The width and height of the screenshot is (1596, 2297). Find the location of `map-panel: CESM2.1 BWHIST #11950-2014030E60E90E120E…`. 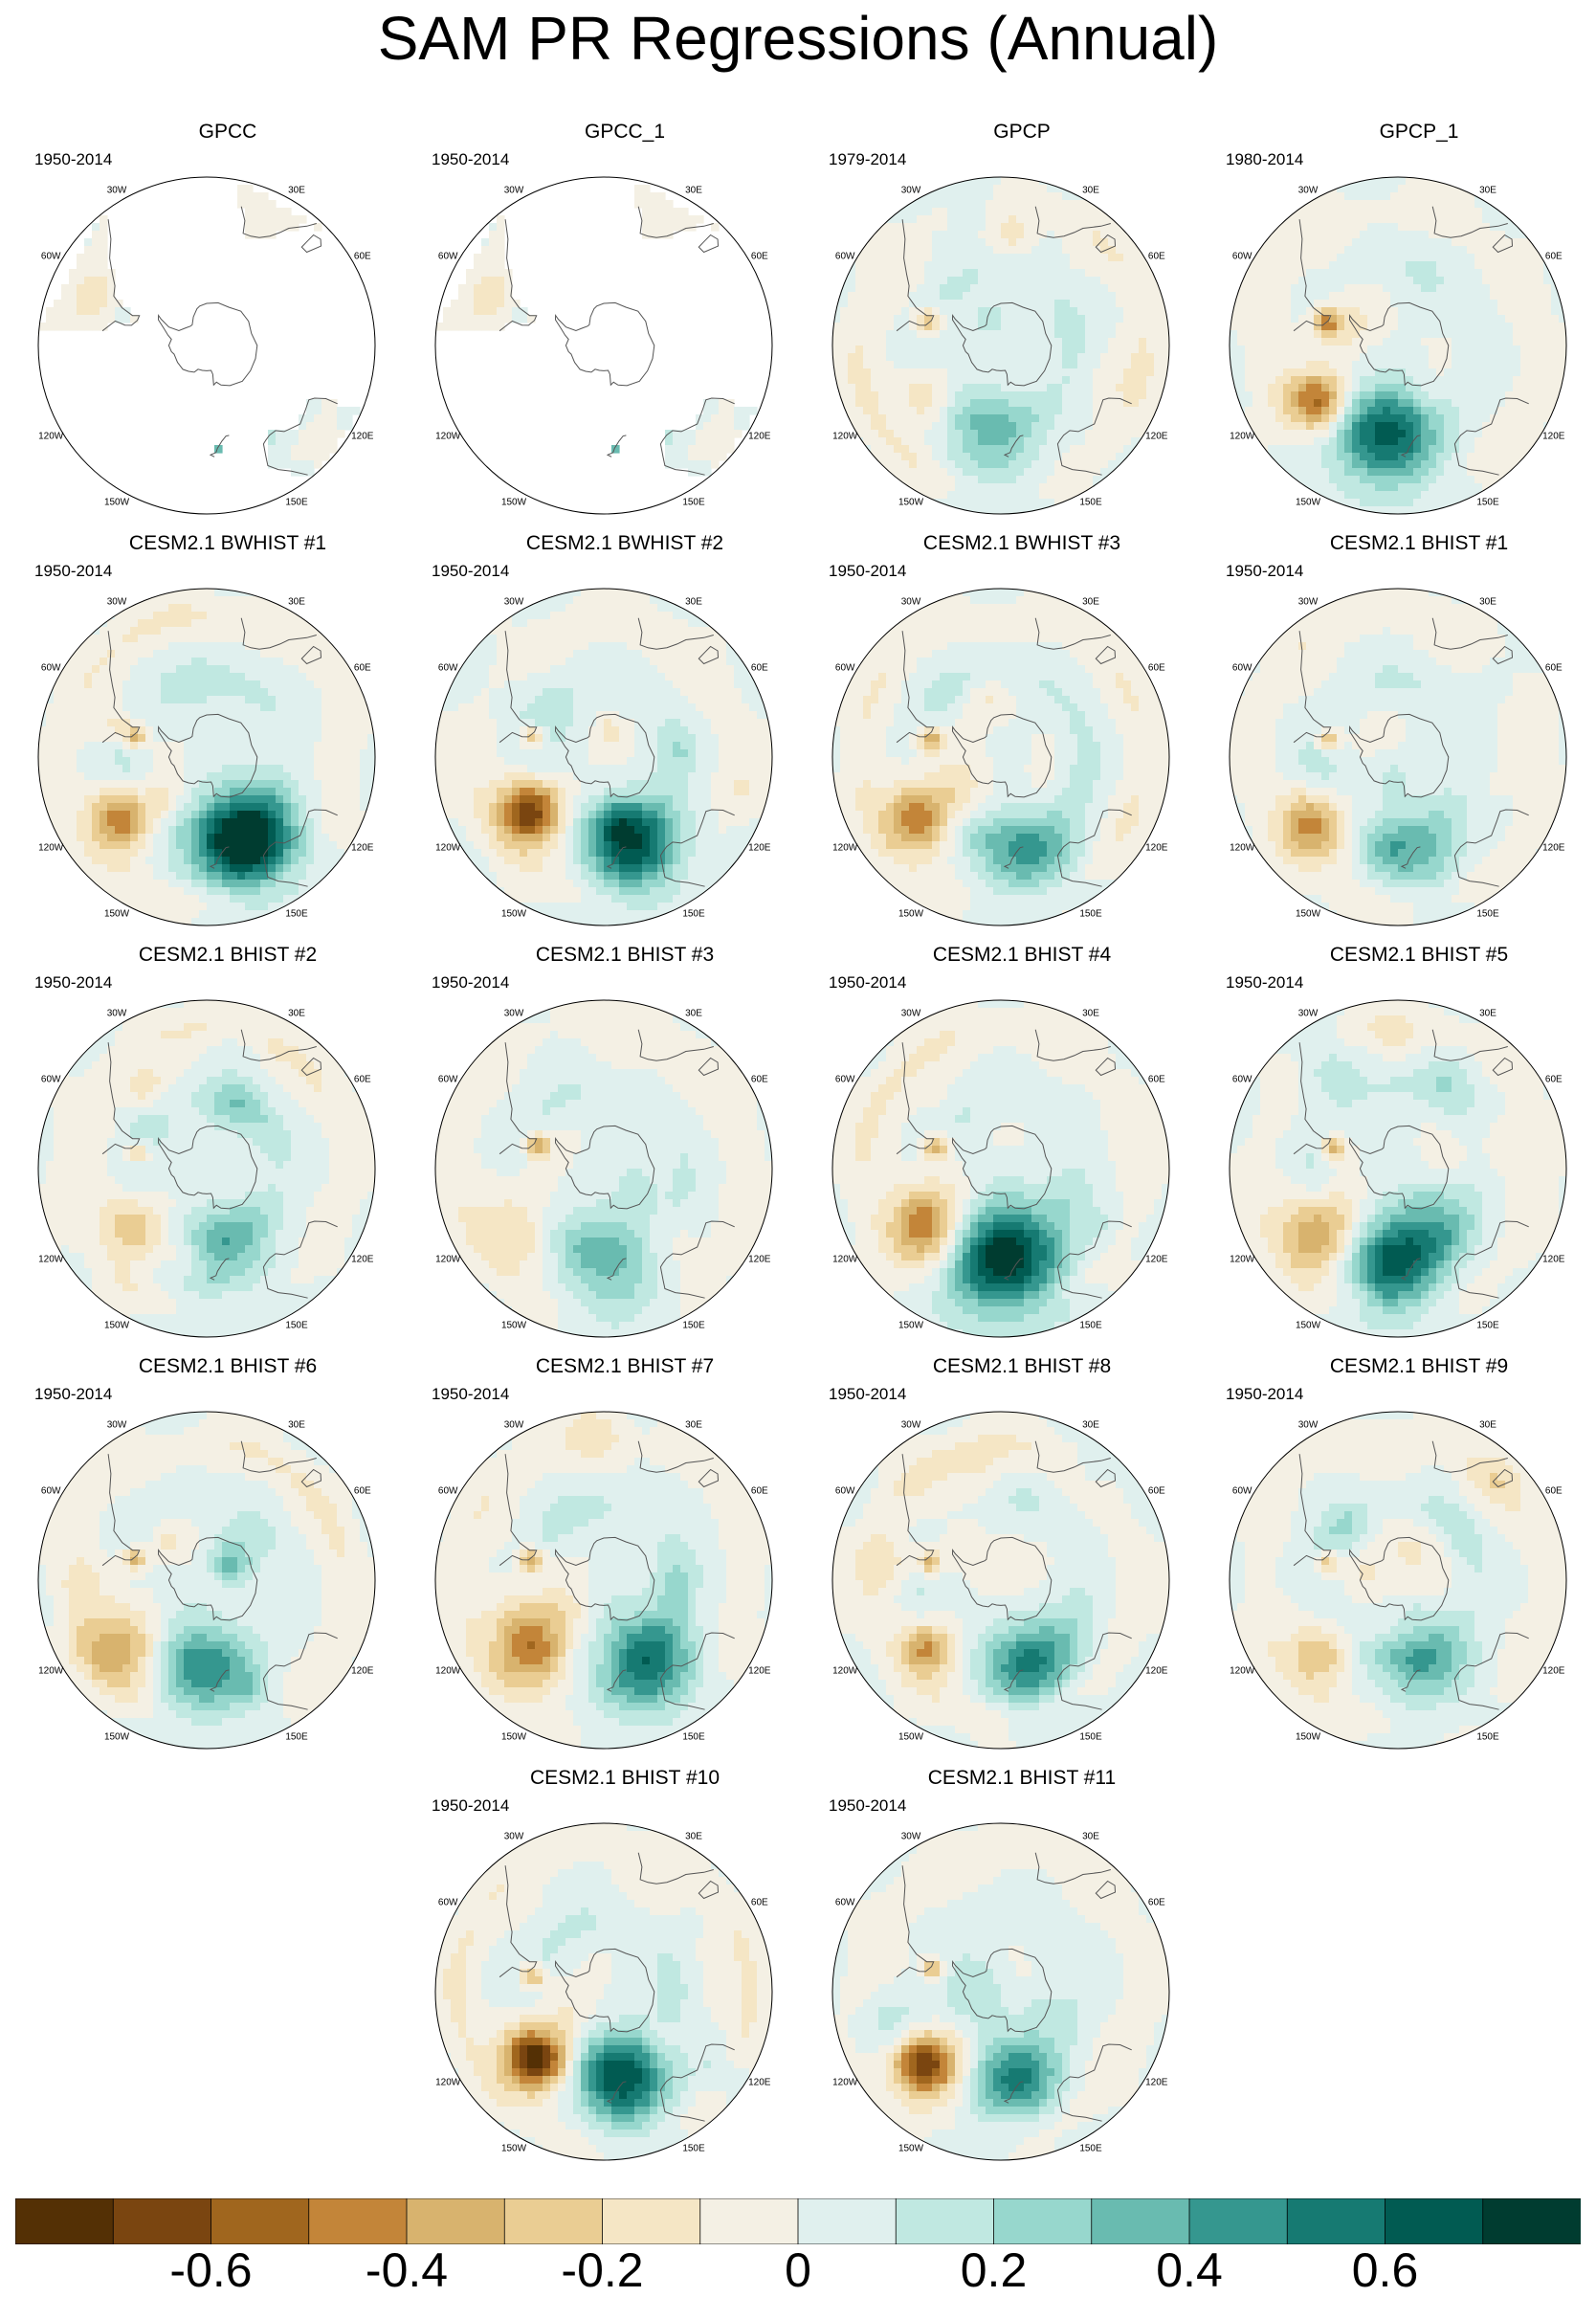

map-panel: CESM2.1 BWHIST #11950-2014030E60E90E120E… is located at coordinates (228, 732).